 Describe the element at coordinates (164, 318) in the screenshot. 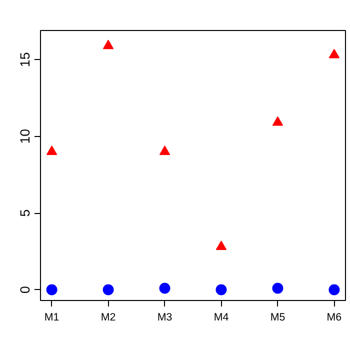

I see `x-tick-label: M3` at that location.